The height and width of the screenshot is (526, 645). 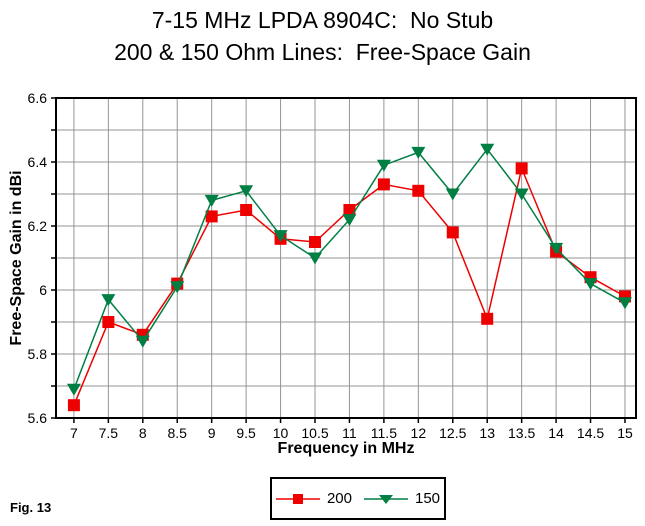 I want to click on legend-item-200: 200, so click(x=313, y=498).